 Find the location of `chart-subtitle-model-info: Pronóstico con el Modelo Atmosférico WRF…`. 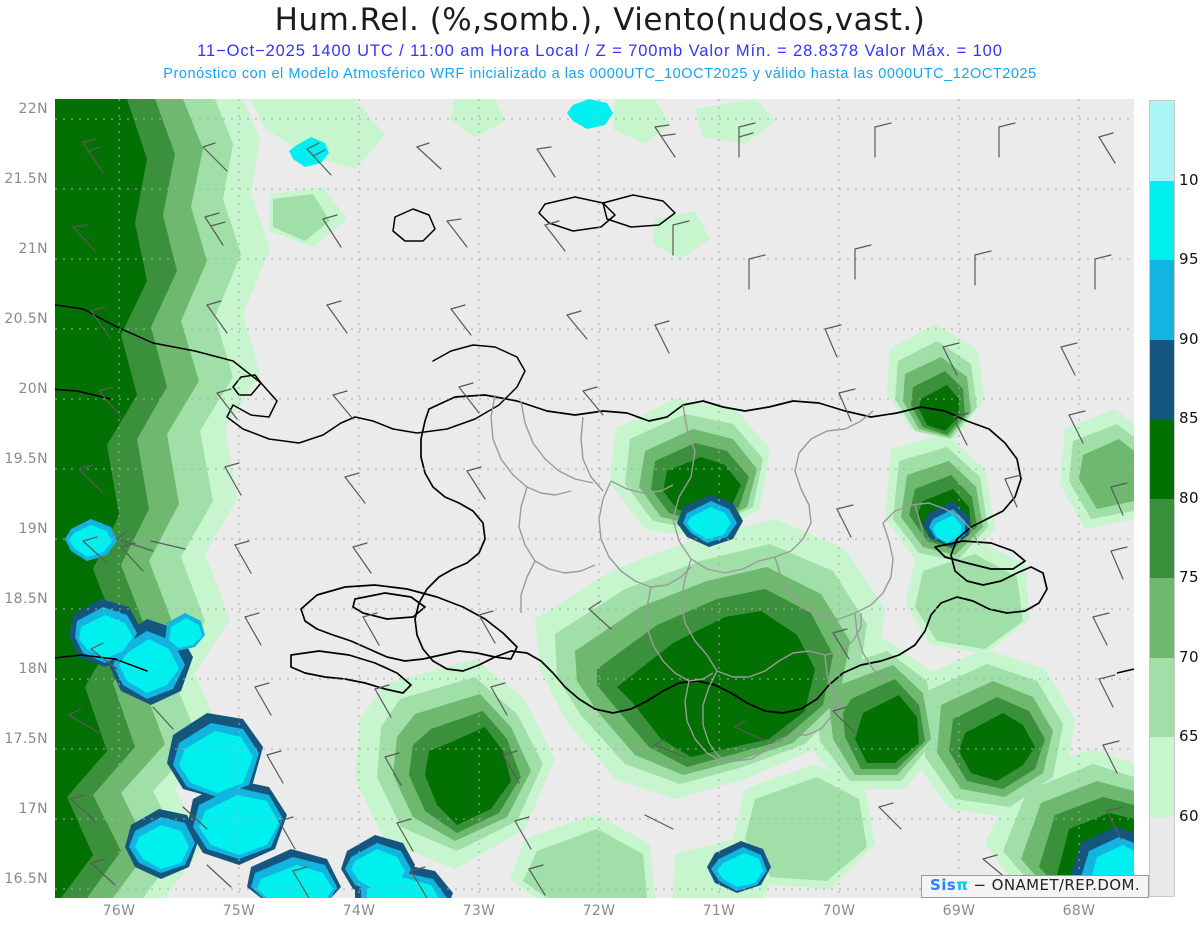

chart-subtitle-model-info: Pronóstico con el Modelo Atmosférico WRF… is located at coordinates (600, 74).